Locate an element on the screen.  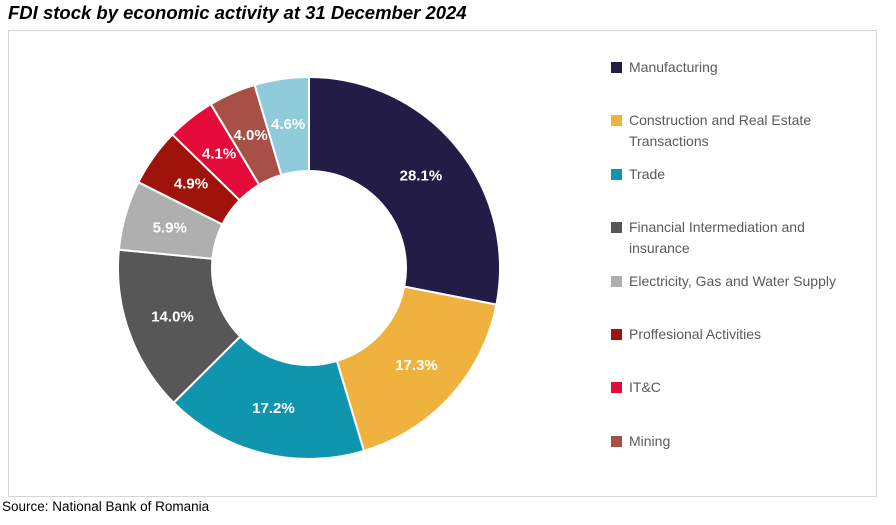
legend-item-3: Financial Intermediation and insurance is located at coordinates (739, 243).